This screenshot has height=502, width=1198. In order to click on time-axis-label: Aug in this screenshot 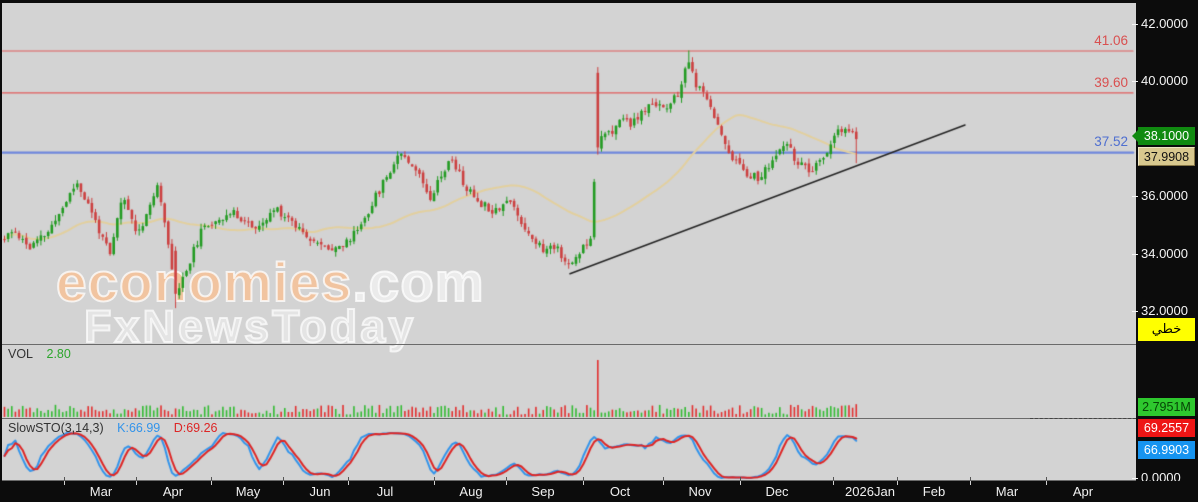, I will do `click(471, 491)`.